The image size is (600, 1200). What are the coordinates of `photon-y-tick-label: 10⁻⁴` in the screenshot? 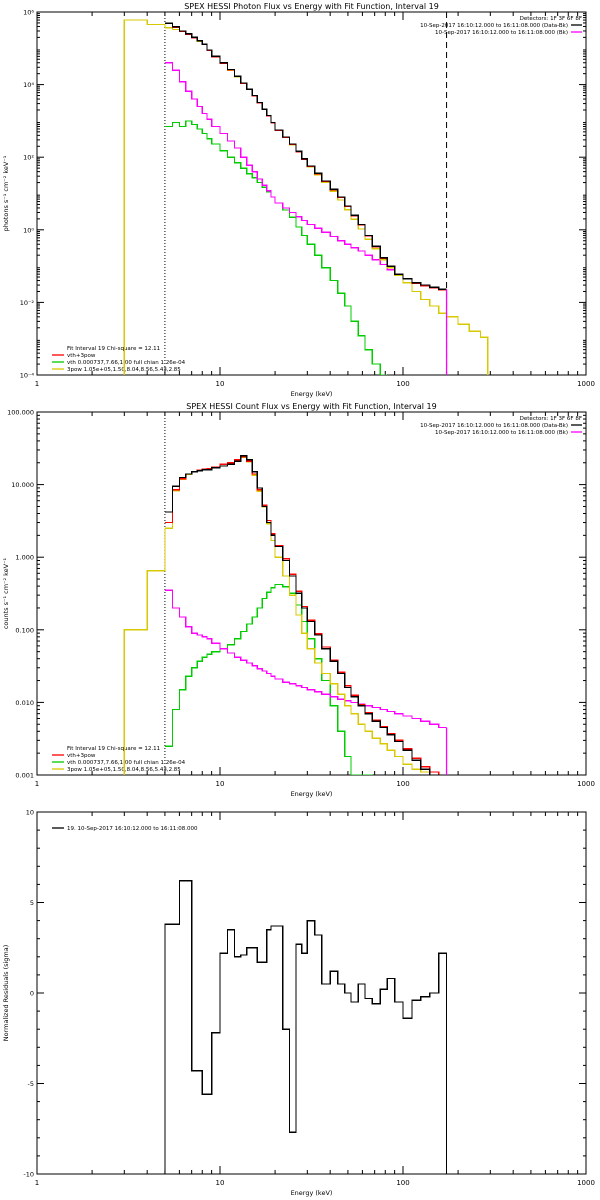 It's located at (27, 376).